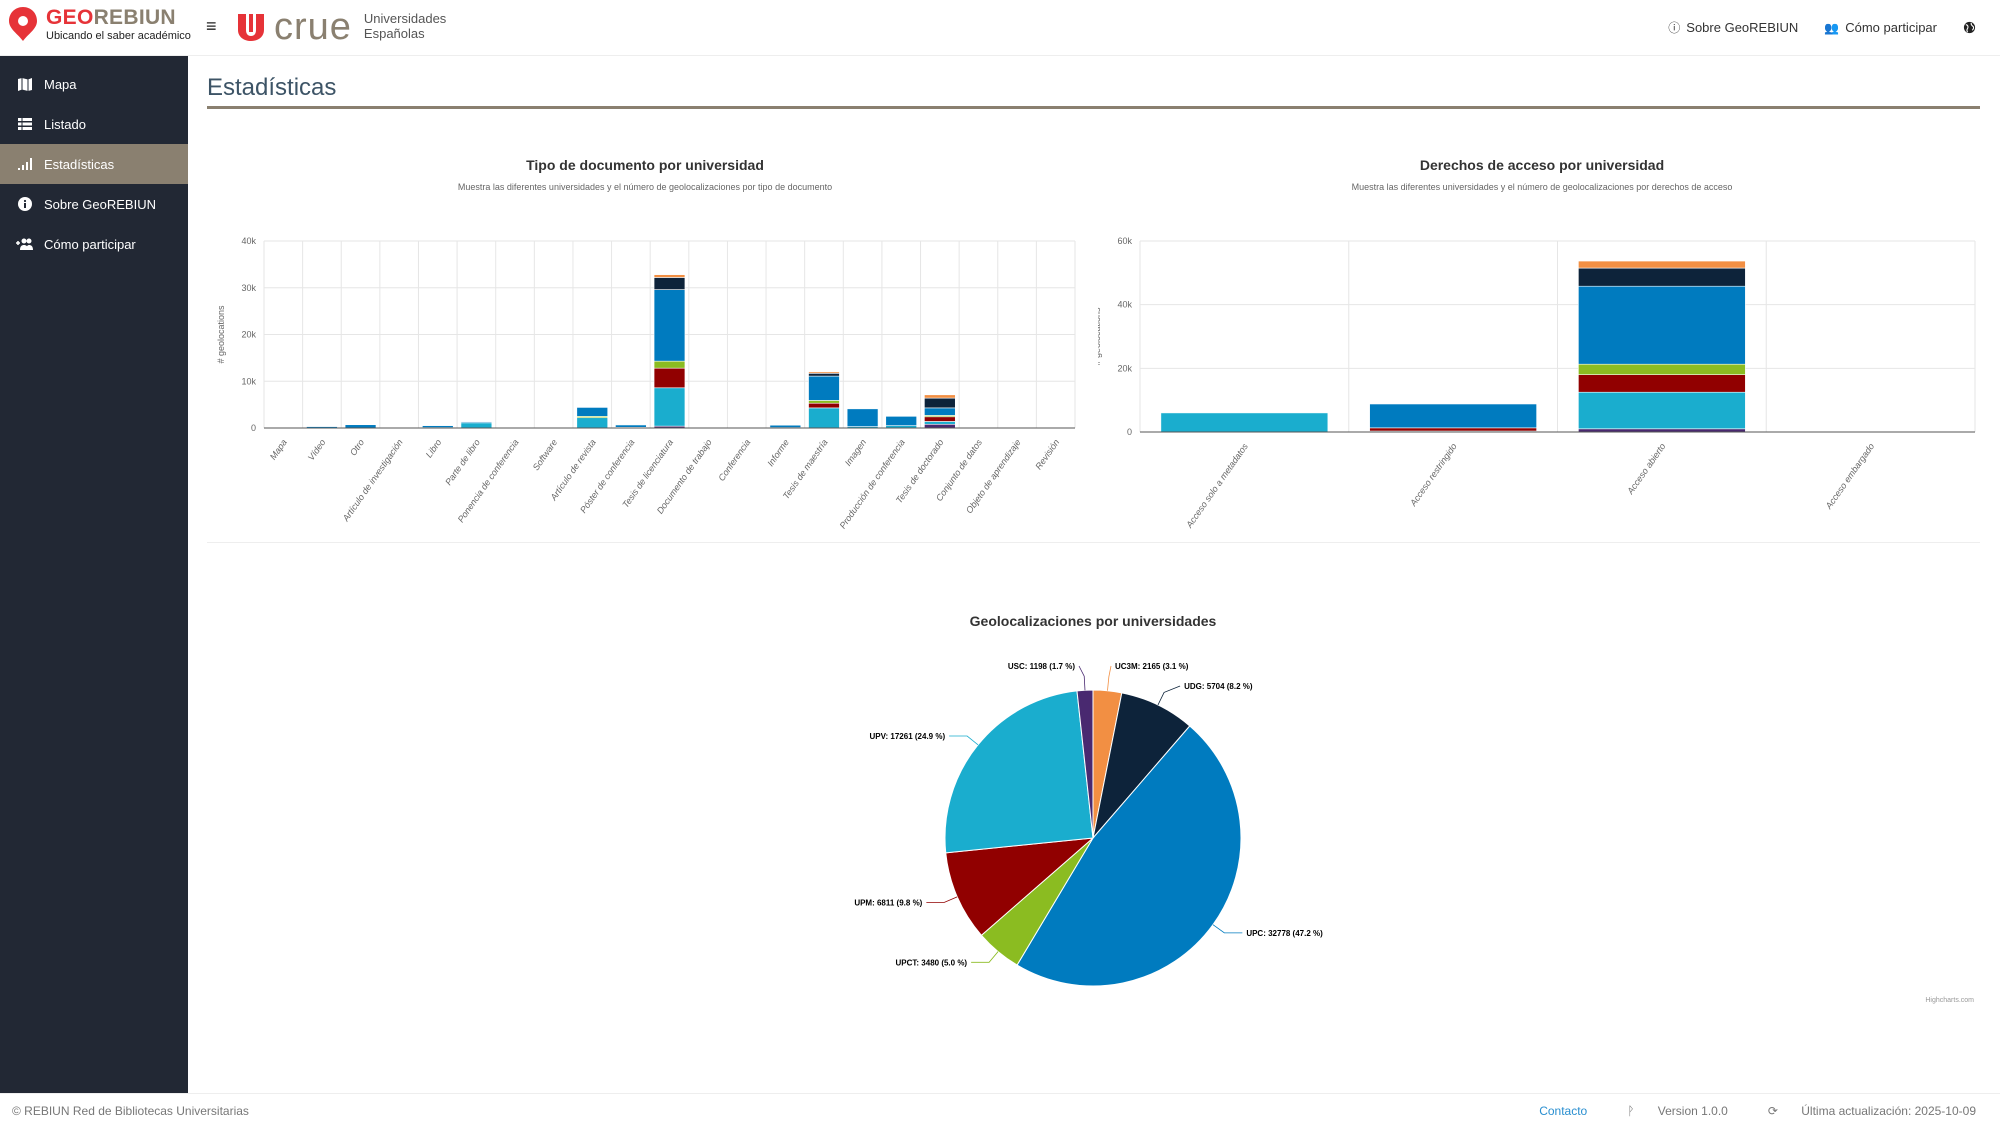 The image size is (2000, 1125). I want to click on sidebar-item-label: Estadísticas, so click(79, 164).